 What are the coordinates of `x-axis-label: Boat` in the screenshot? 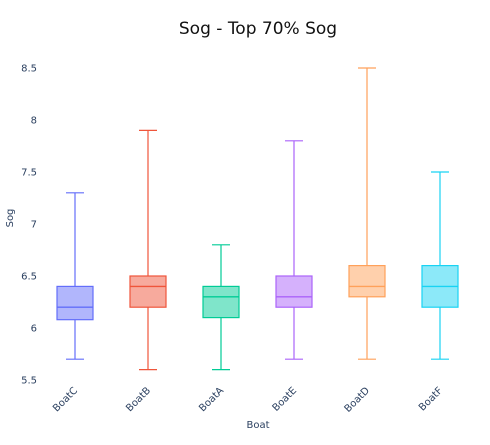 It's located at (257, 425).